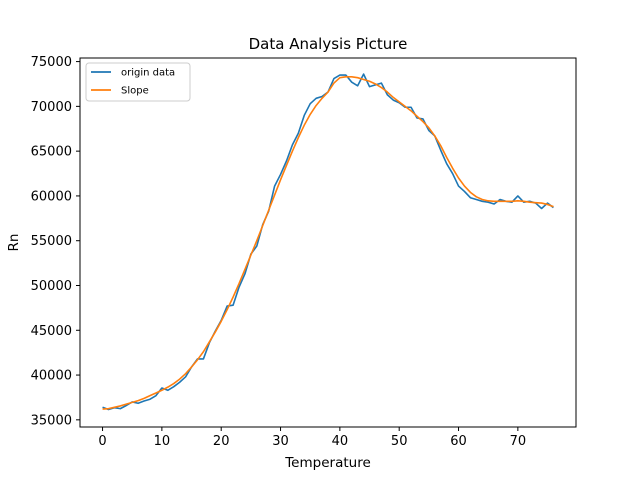 The width and height of the screenshot is (640, 480). What do you see at coordinates (51, 107) in the screenshot?
I see `y-tick-label: 70000` at bounding box center [51, 107].